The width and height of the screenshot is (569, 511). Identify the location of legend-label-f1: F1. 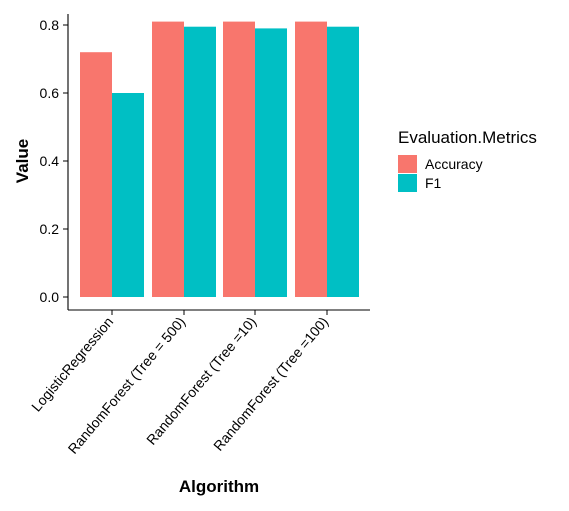
(433, 183).